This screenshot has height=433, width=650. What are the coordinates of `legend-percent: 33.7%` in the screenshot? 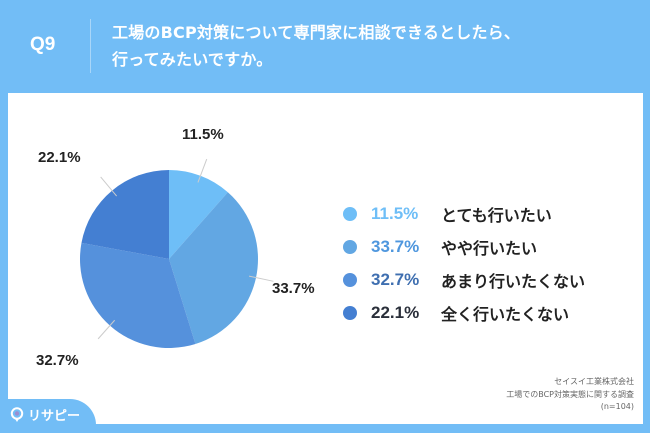 It's located at (395, 246).